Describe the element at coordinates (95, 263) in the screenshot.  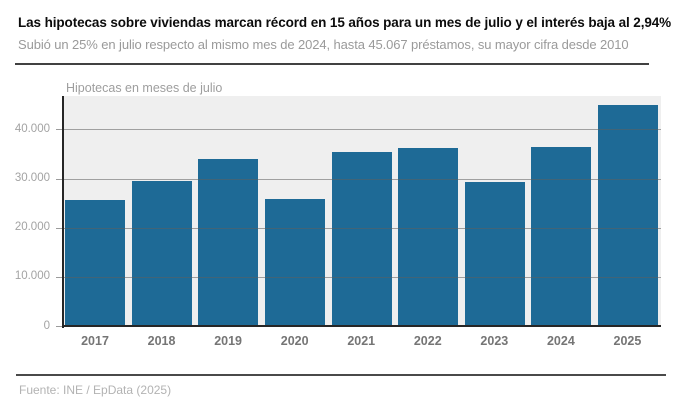
I see `bar-2017` at that location.